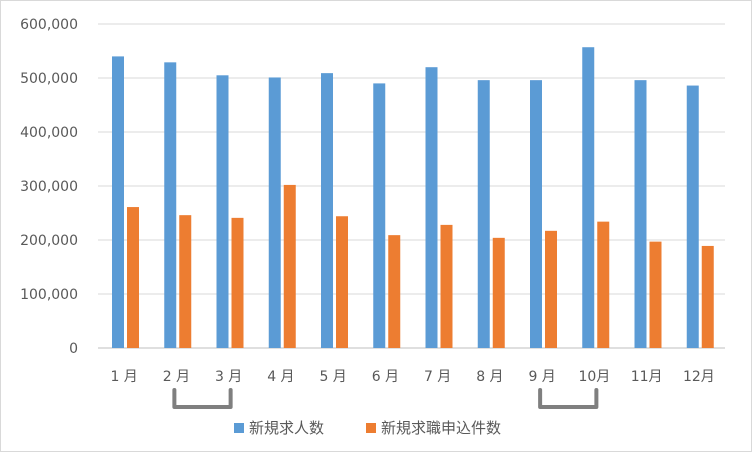 The width and height of the screenshot is (752, 452). Describe the element at coordinates (49, 133) in the screenshot. I see `y-tick-label: 400,000` at that location.